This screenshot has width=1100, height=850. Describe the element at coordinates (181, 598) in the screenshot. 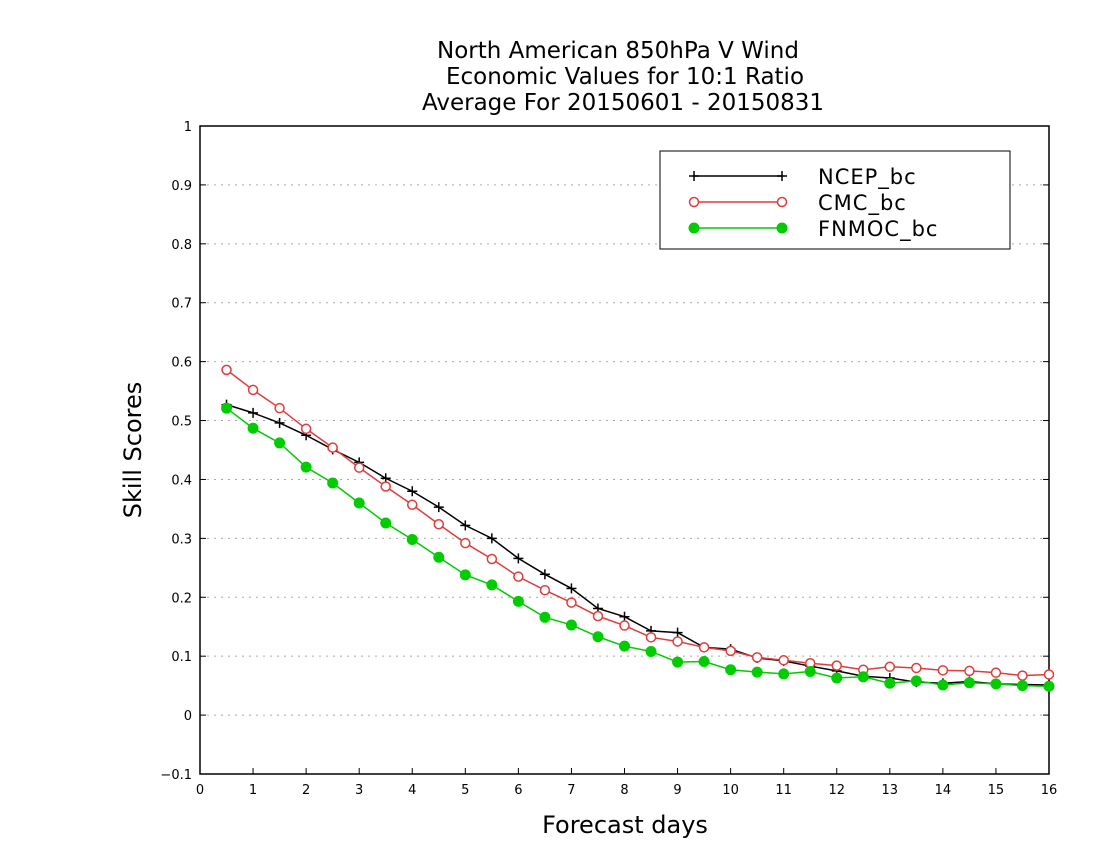

I see `y-tick-label: 0.2` at that location.